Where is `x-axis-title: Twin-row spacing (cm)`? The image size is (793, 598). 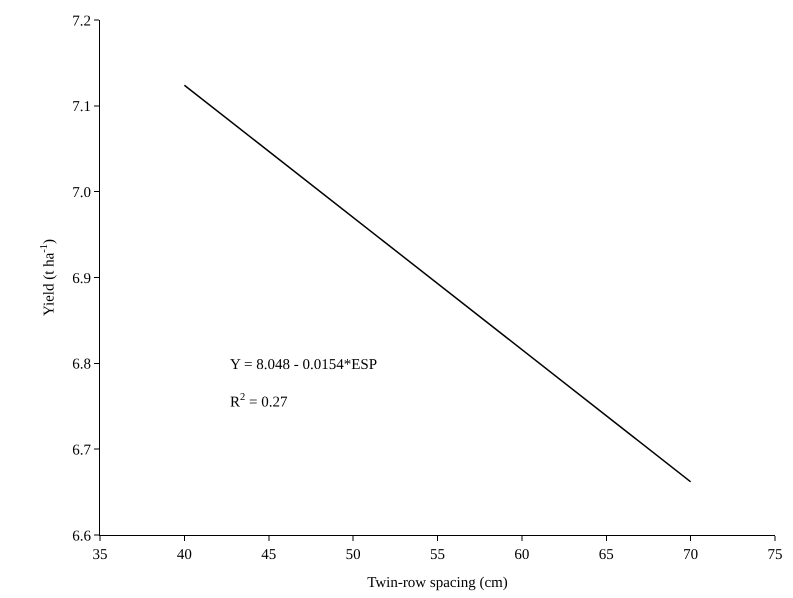
x-axis-title: Twin-row spacing (cm) is located at coordinates (437, 583).